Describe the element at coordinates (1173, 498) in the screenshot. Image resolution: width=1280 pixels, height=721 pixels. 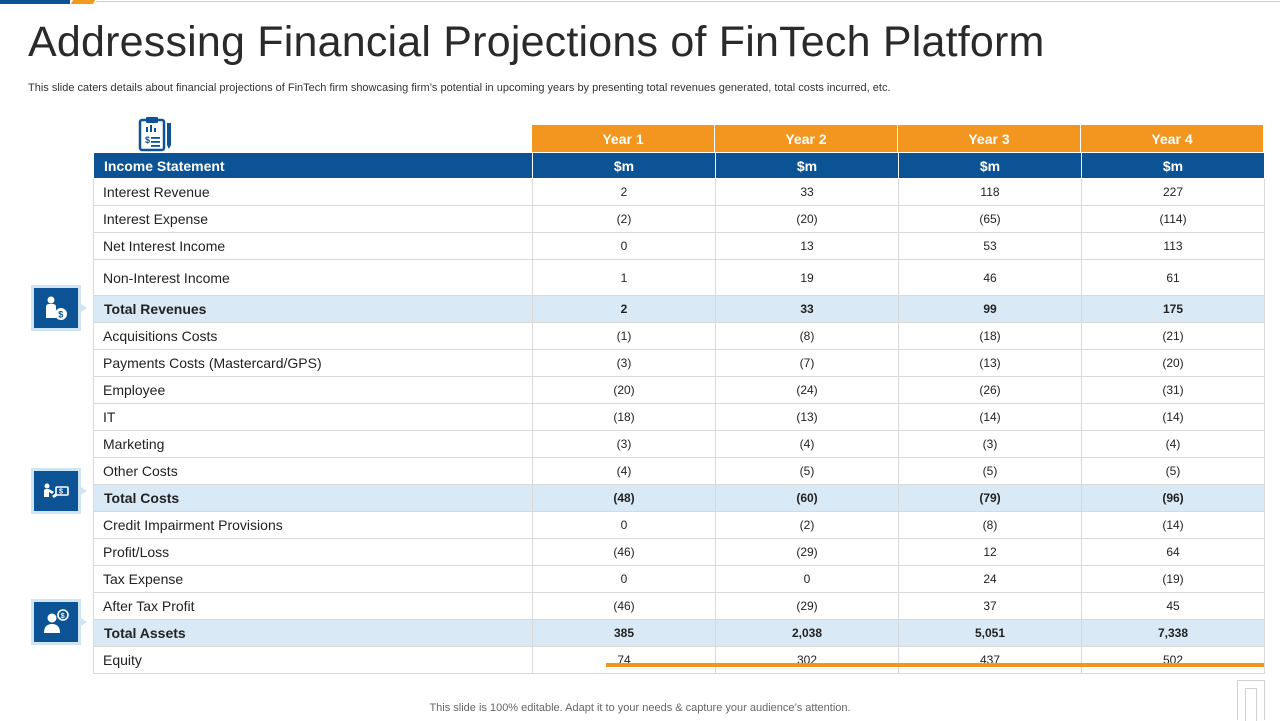
I see `row-value: (96)` at that location.